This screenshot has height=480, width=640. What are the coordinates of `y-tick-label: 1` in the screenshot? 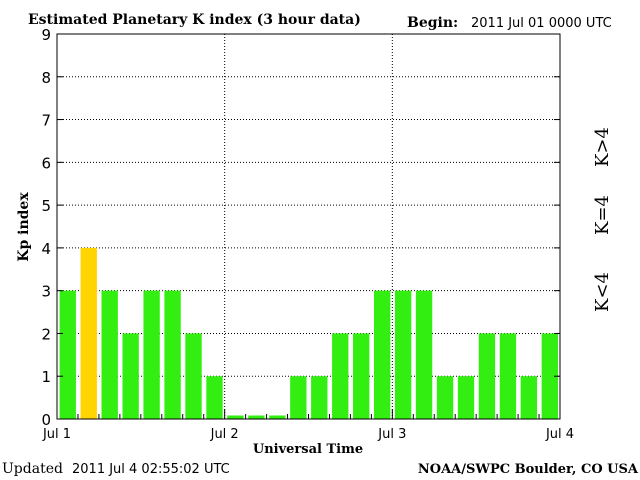 It's located at (46, 377).